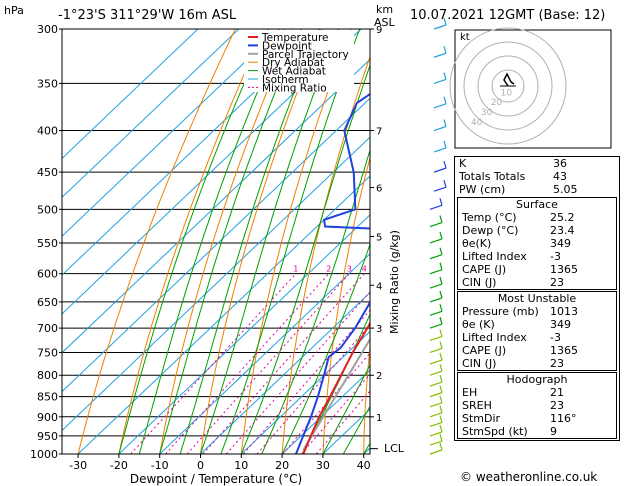  I want to click on km-tick-label: 2, so click(379, 376).